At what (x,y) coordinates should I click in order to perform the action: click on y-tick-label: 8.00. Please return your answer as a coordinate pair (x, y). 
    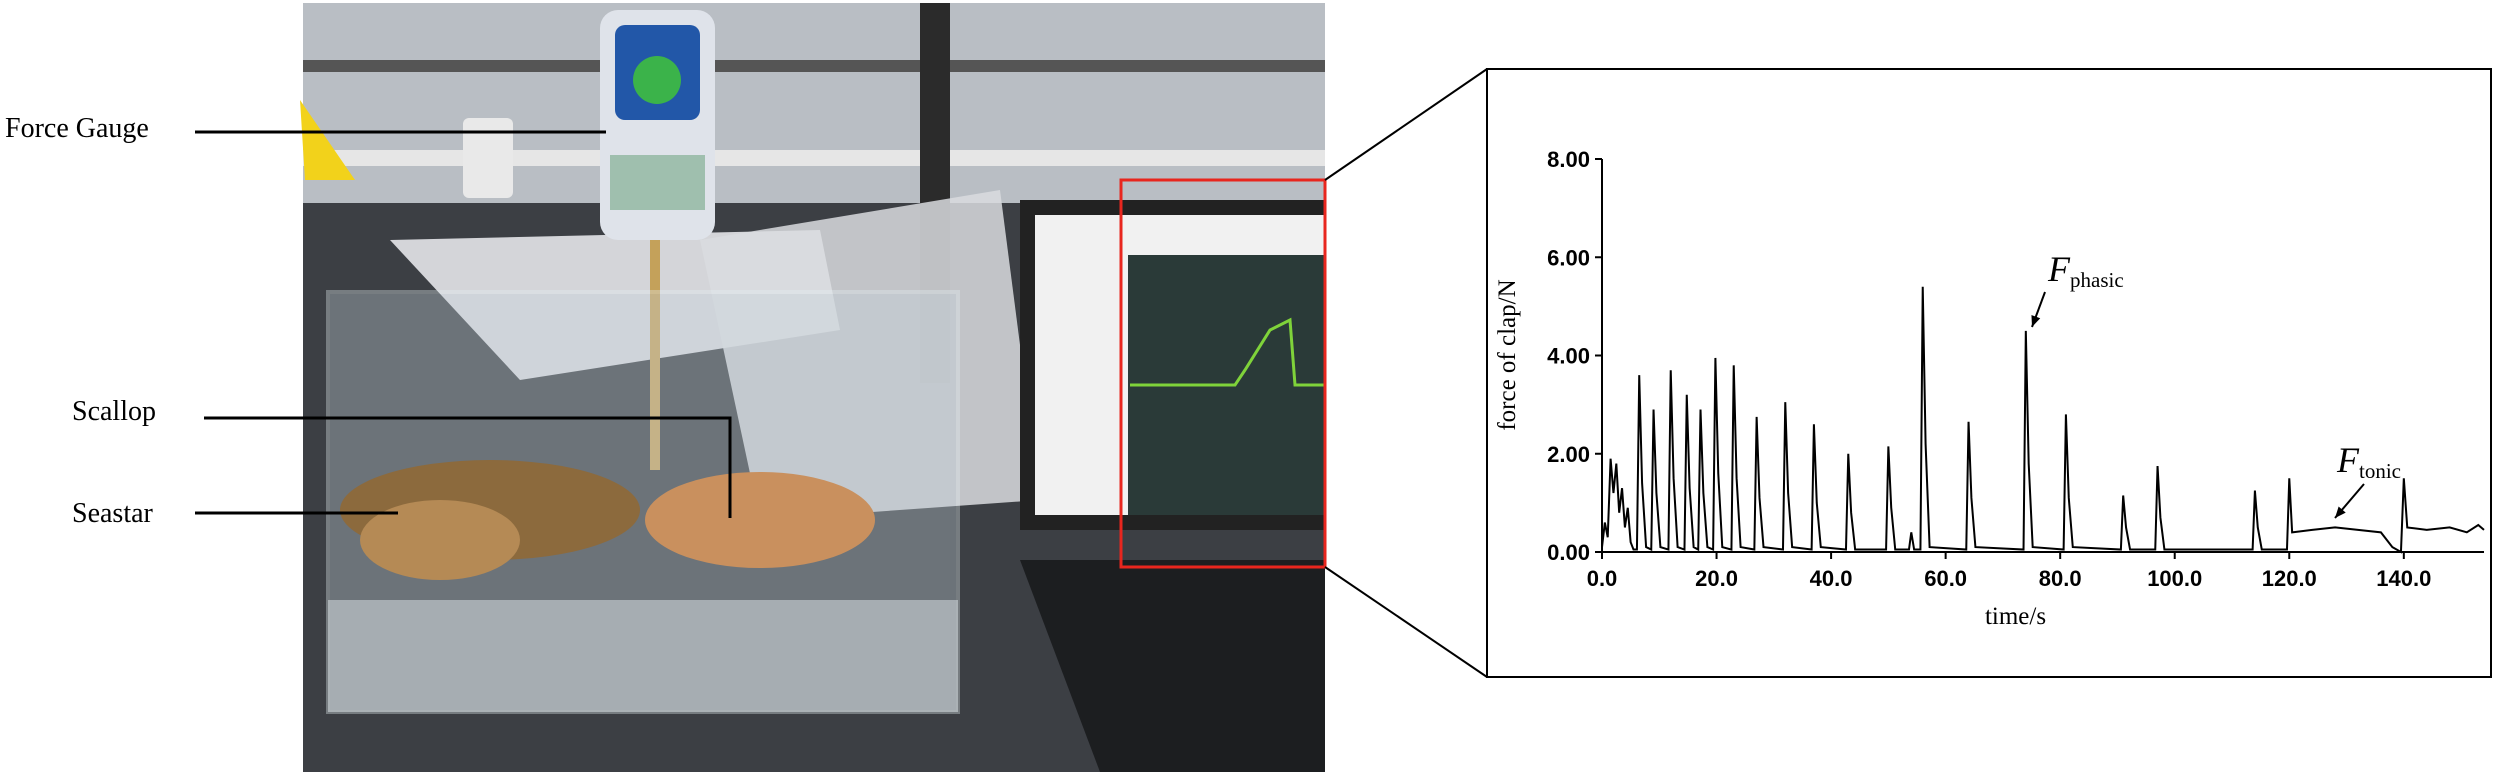
    Looking at the image, I should click on (1568, 159).